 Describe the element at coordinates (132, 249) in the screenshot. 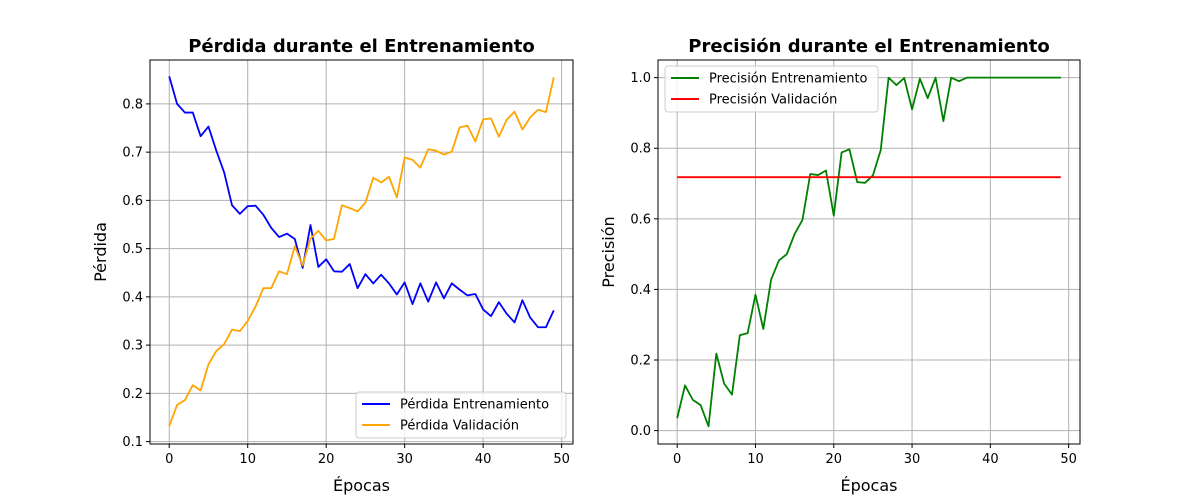

I see `y-tick-label: 0.5` at that location.